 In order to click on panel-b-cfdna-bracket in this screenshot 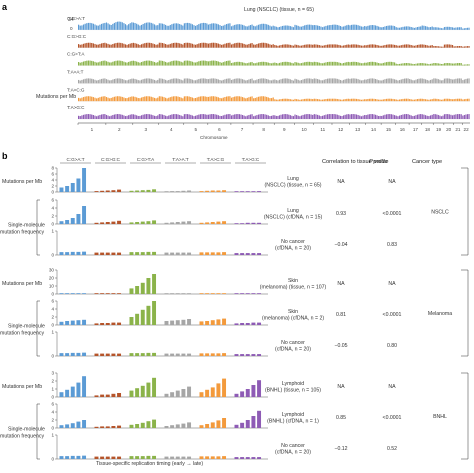, I will do `click(38, 227)`.